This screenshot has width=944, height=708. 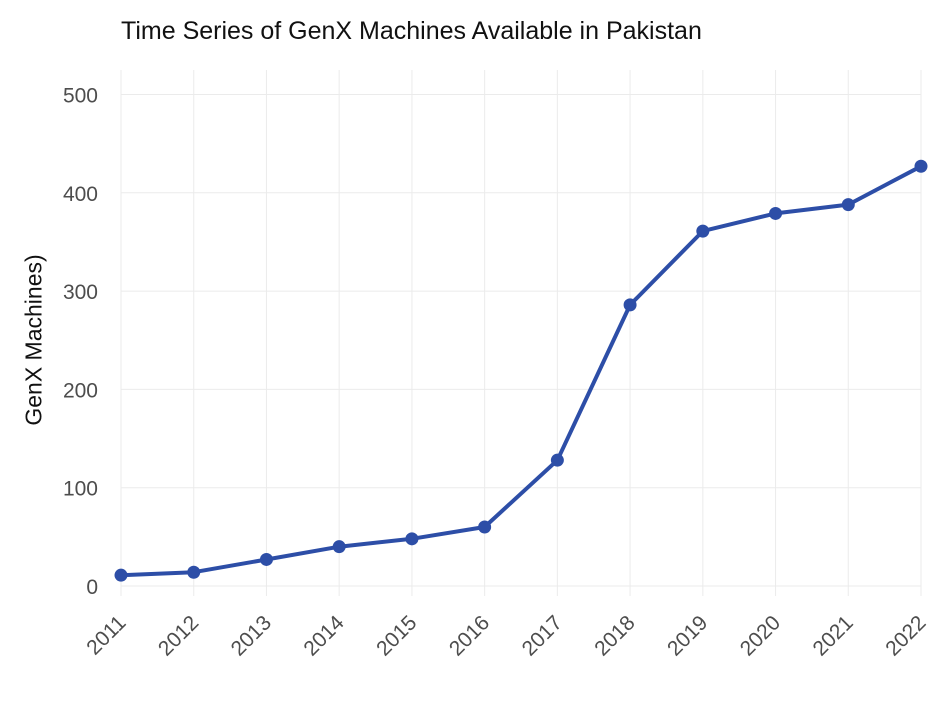 What do you see at coordinates (106, 635) in the screenshot?
I see `x-tick-label: 2011` at bounding box center [106, 635].